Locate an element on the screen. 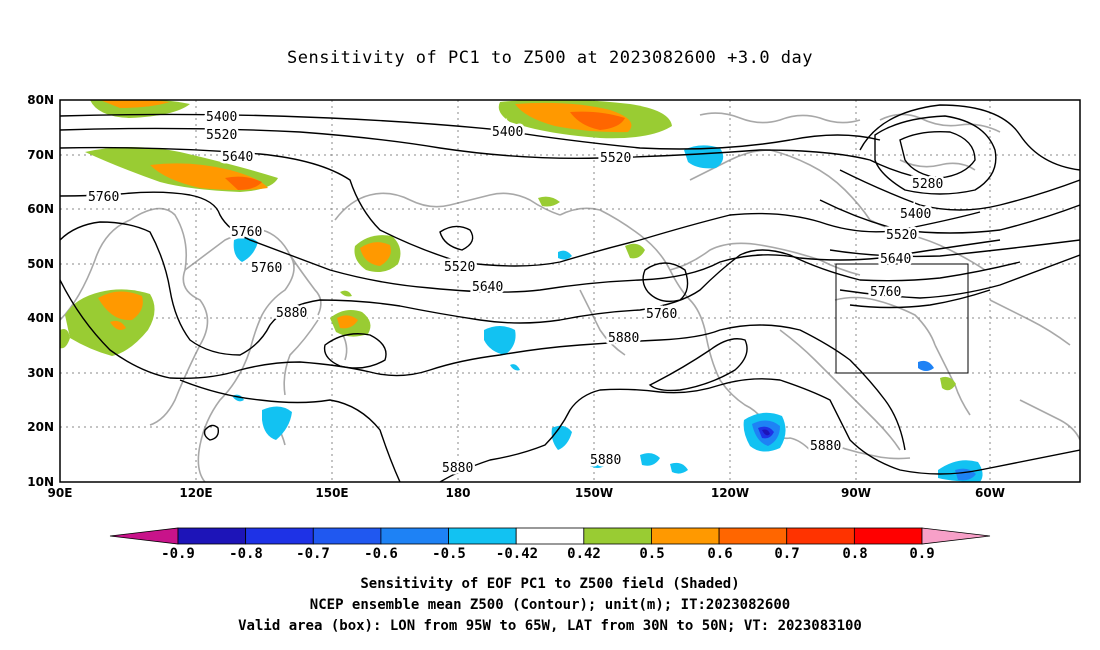 The image size is (1100, 650). colorbar-label: 0.7 is located at coordinates (786, 554).